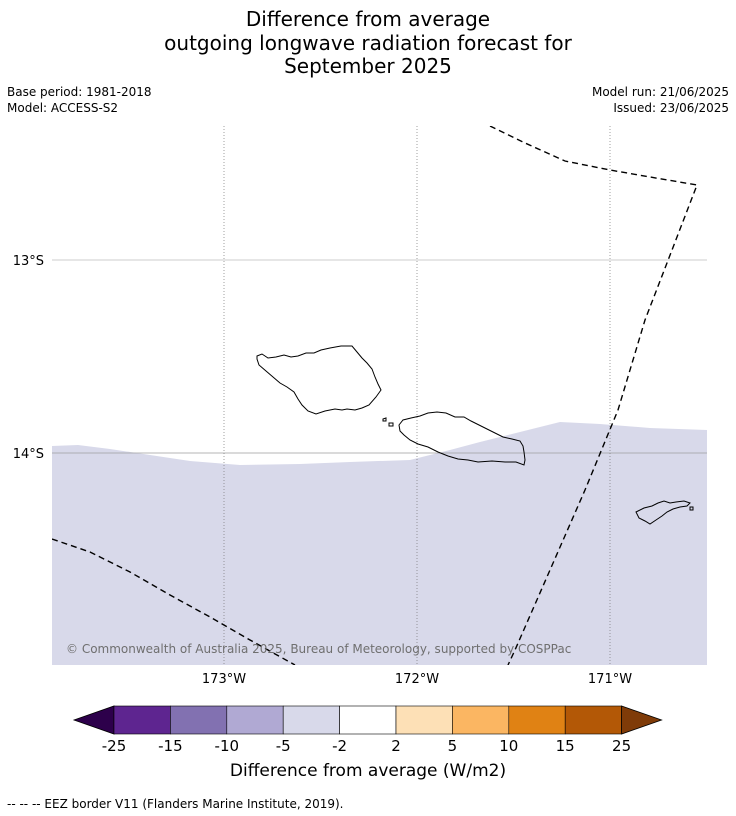  What do you see at coordinates (621, 746) in the screenshot?
I see `colorbar-tick-label: 25` at bounding box center [621, 746].